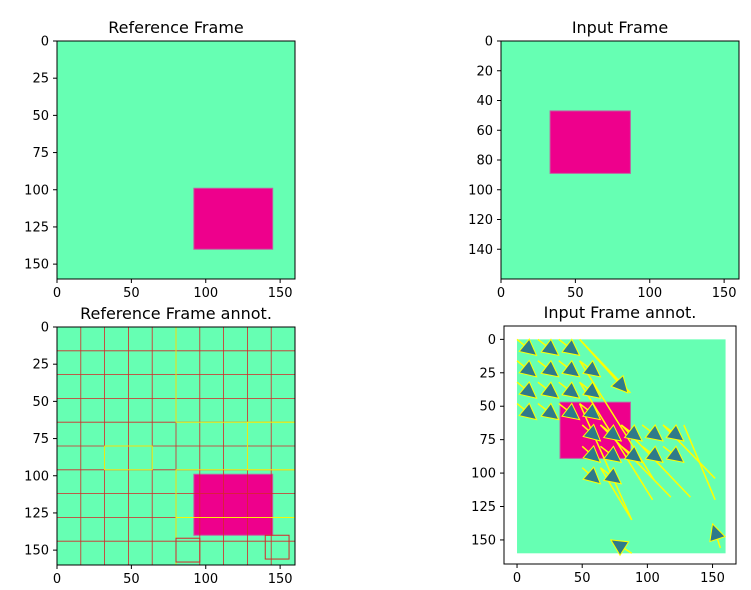  I want to click on y-tick-label: 140, so click(480, 250).